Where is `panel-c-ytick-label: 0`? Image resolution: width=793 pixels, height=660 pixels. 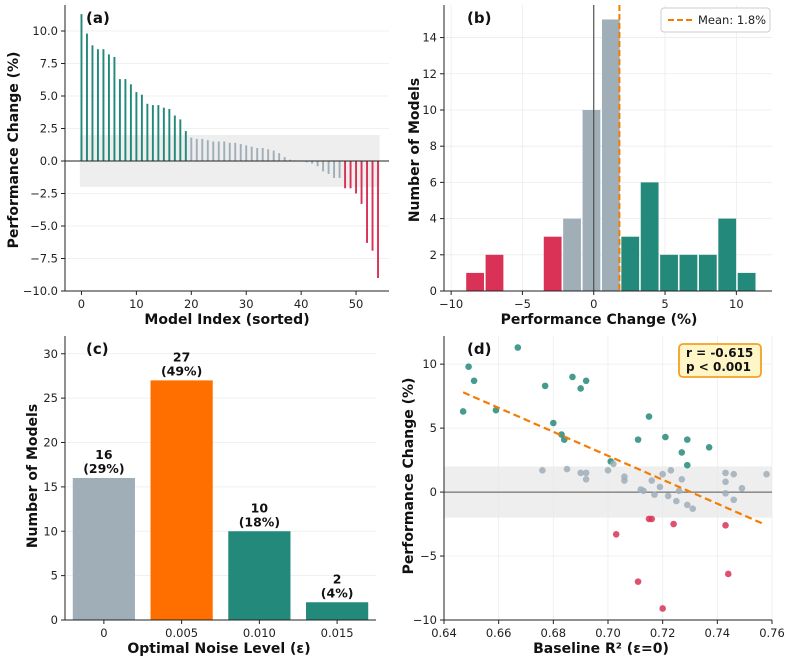 panel-c-ytick-label: 0 is located at coordinates (54, 620).